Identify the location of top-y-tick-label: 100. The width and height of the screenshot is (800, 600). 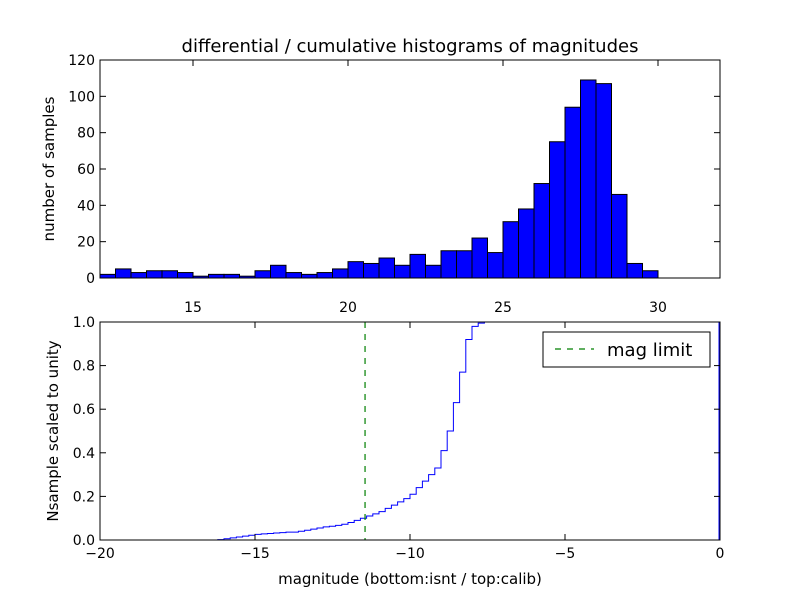
(81, 97).